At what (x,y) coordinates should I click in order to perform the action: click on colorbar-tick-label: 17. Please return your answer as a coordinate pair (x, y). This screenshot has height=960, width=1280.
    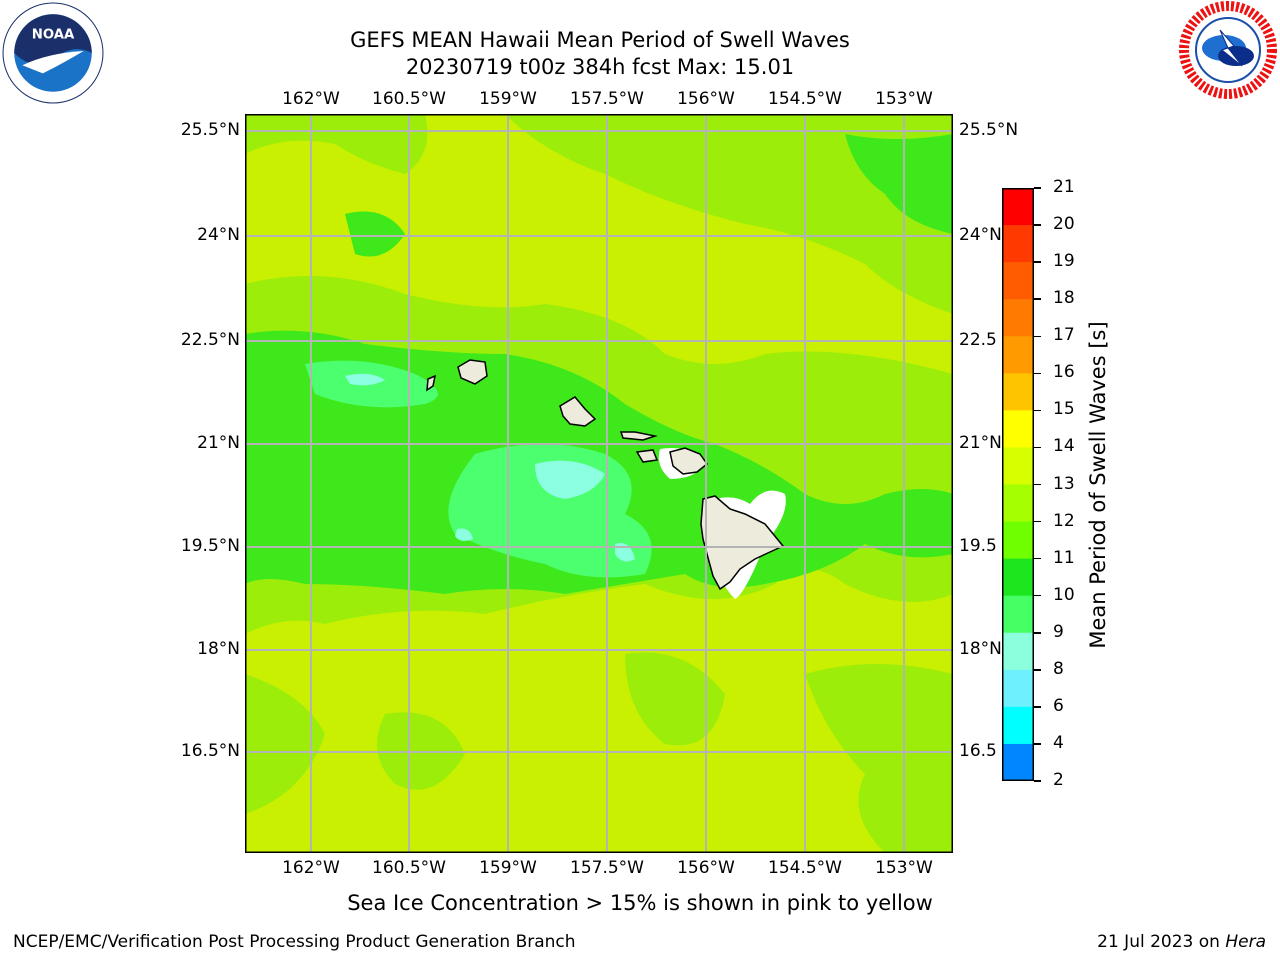
    Looking at the image, I should click on (1064, 335).